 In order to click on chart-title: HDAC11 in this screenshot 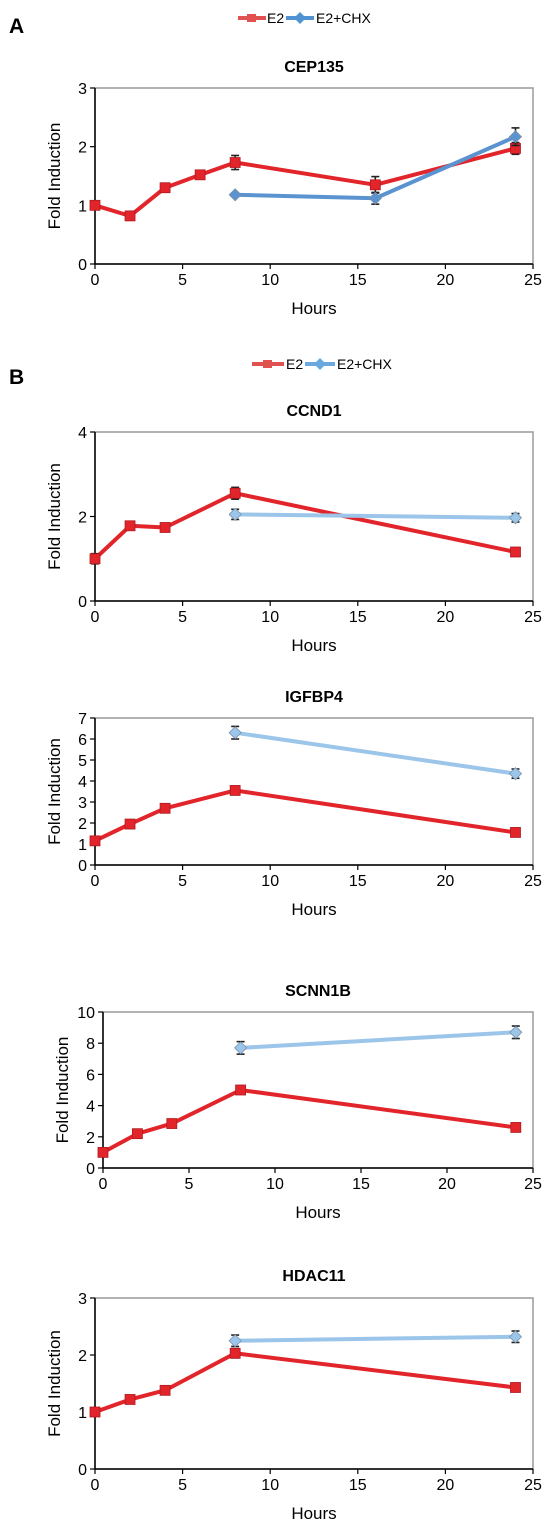, I will do `click(313, 1276)`.